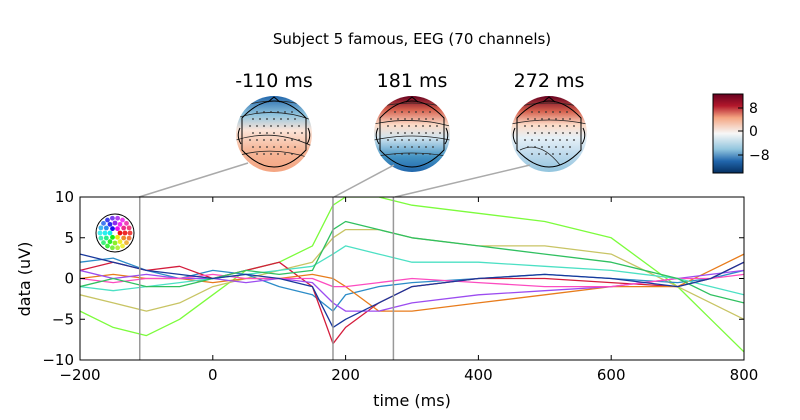 Image resolution: width=800 pixels, height=420 pixels. What do you see at coordinates (69, 238) in the screenshot?
I see `y-tick-label: 5` at bounding box center [69, 238].